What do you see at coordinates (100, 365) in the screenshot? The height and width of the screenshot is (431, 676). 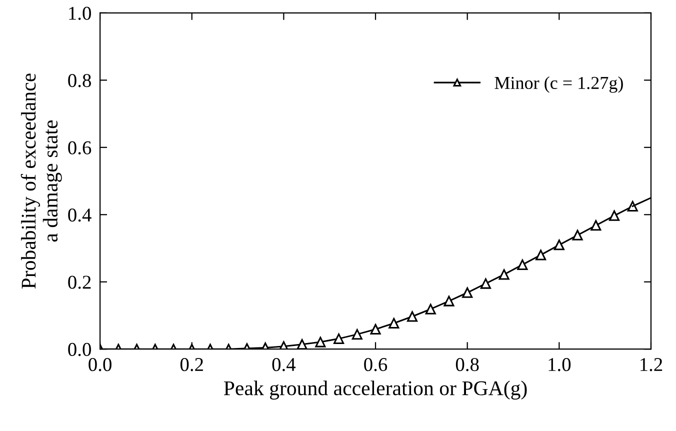 I see `x-tick-label: 0.0` at bounding box center [100, 365].